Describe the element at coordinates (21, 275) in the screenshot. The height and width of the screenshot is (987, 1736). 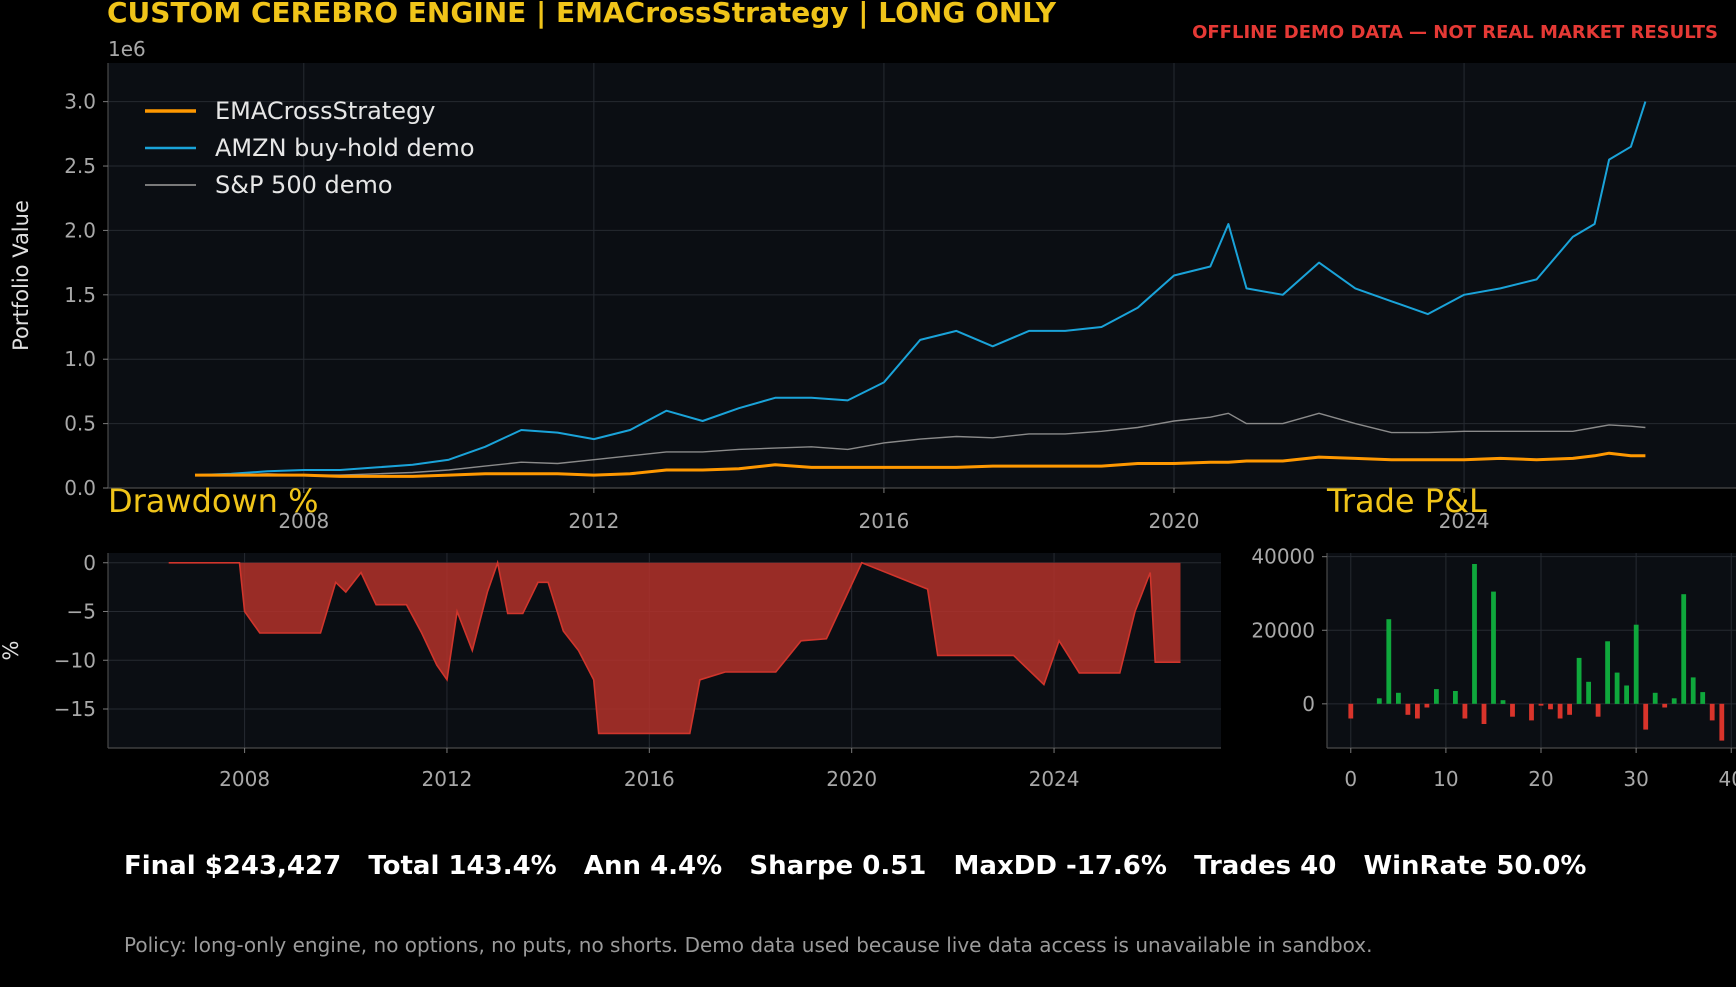
I see `y-axis-label: Portfolio Value` at that location.